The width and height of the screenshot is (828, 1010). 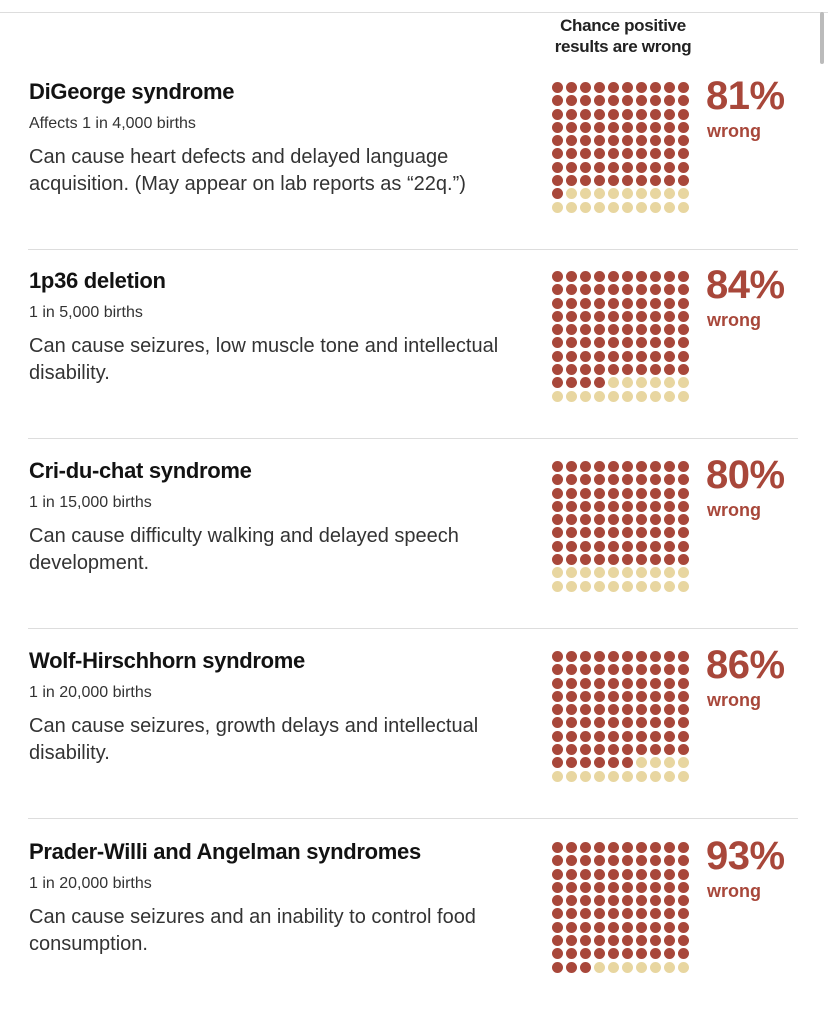 What do you see at coordinates (112, 123) in the screenshot?
I see `prevalence: Affects 1 in 4,000 births` at bounding box center [112, 123].